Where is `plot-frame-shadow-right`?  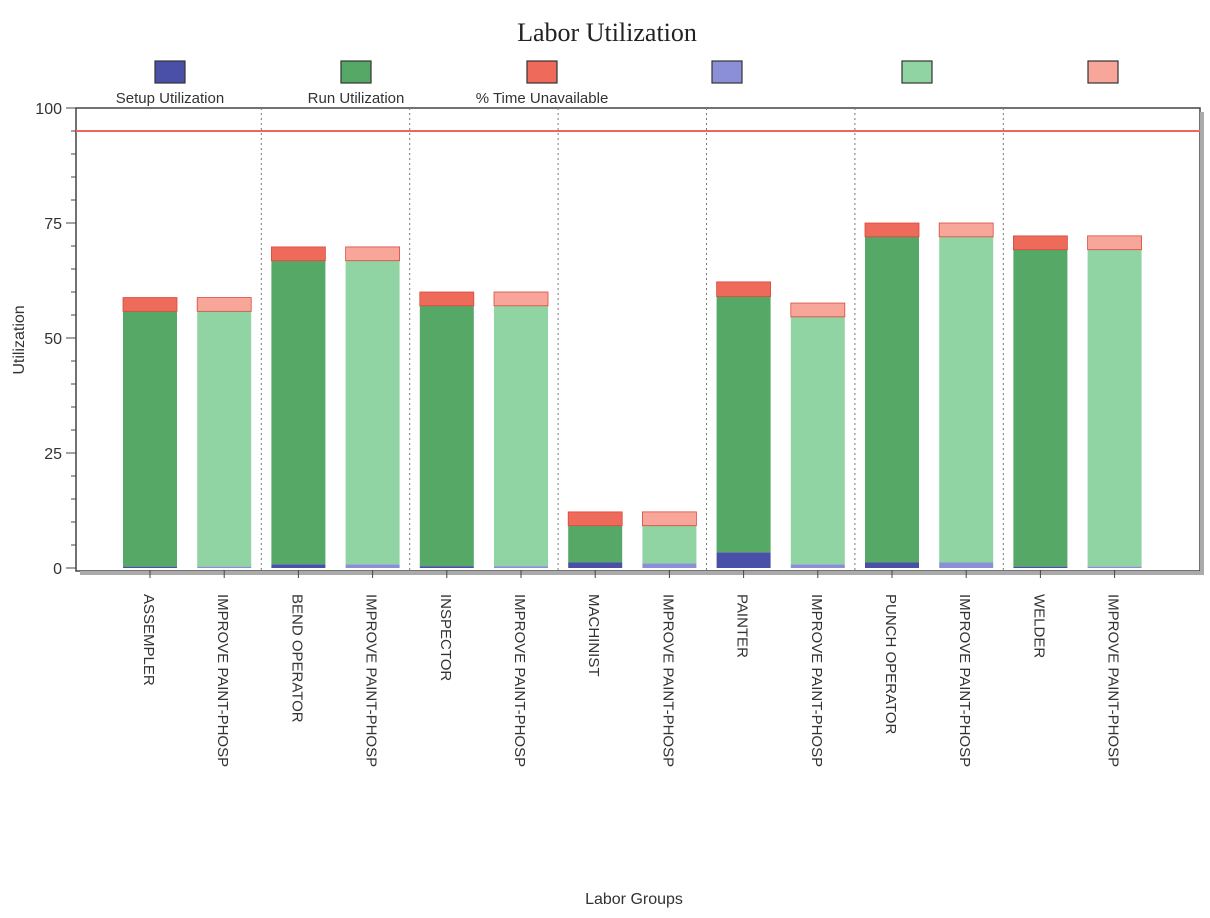
plot-frame-shadow-right is located at coordinates (1202, 343).